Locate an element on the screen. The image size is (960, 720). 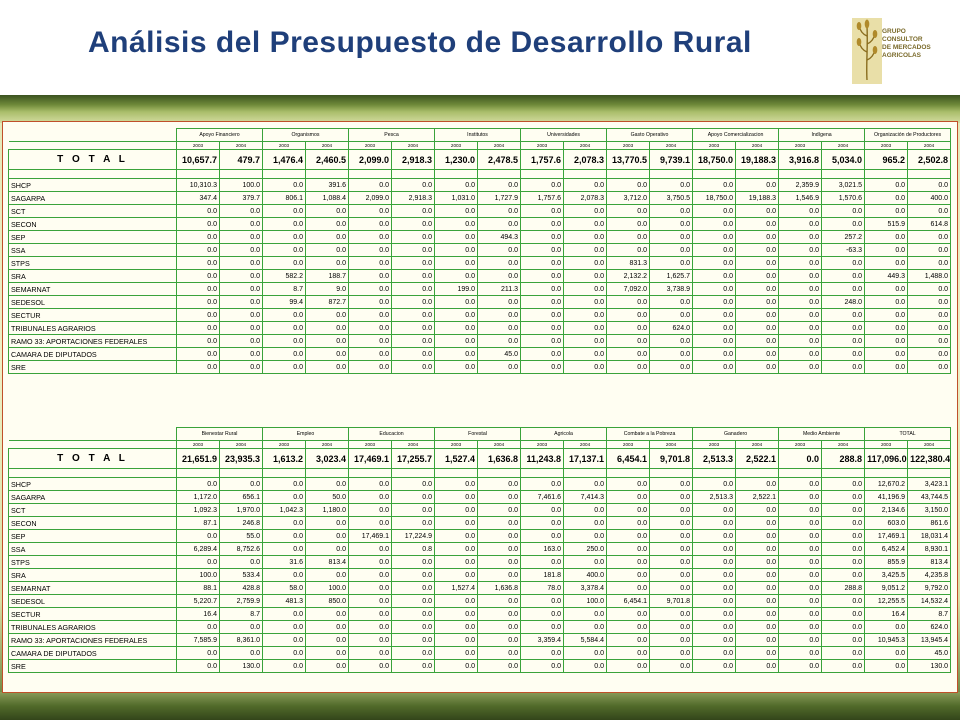
value-cell: 17,224.9 is located at coordinates (413, 536).